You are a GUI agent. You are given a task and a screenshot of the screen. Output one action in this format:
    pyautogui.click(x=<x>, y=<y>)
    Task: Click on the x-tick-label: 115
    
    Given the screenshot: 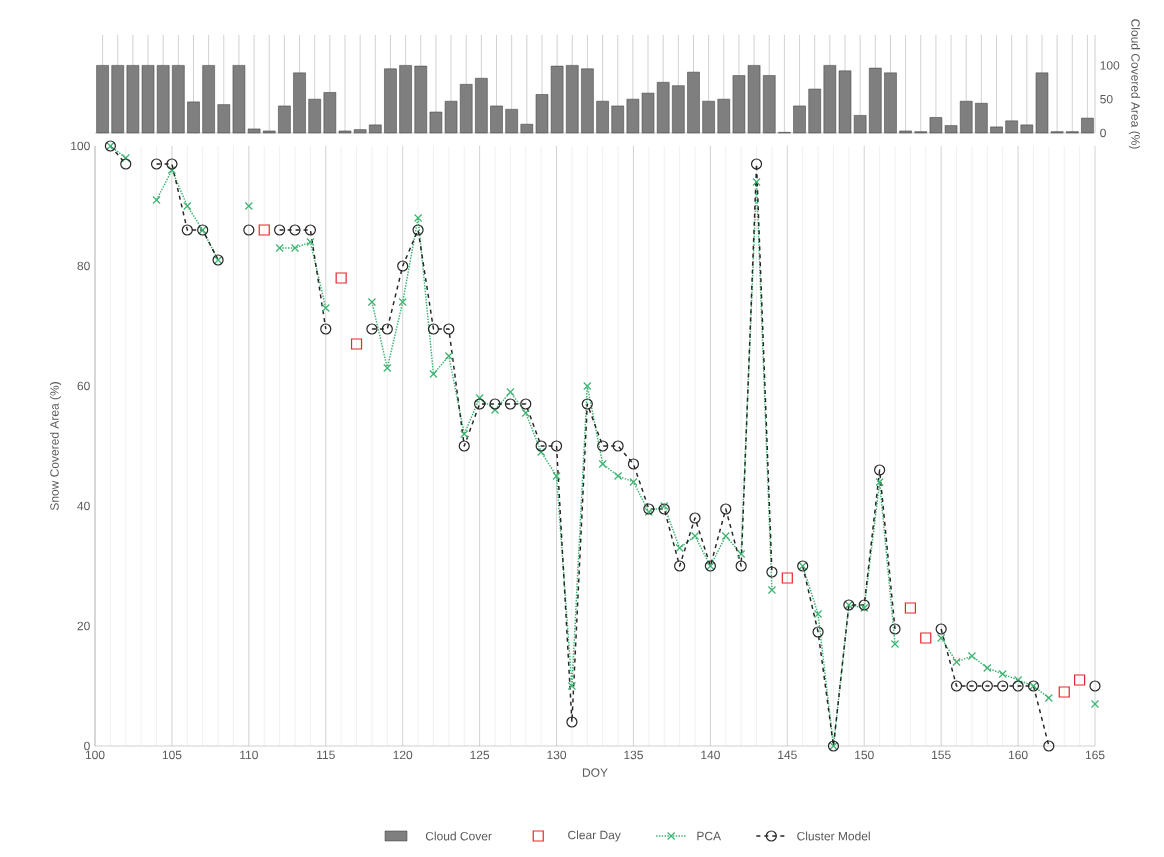 What is the action you would take?
    pyautogui.click(x=326, y=755)
    